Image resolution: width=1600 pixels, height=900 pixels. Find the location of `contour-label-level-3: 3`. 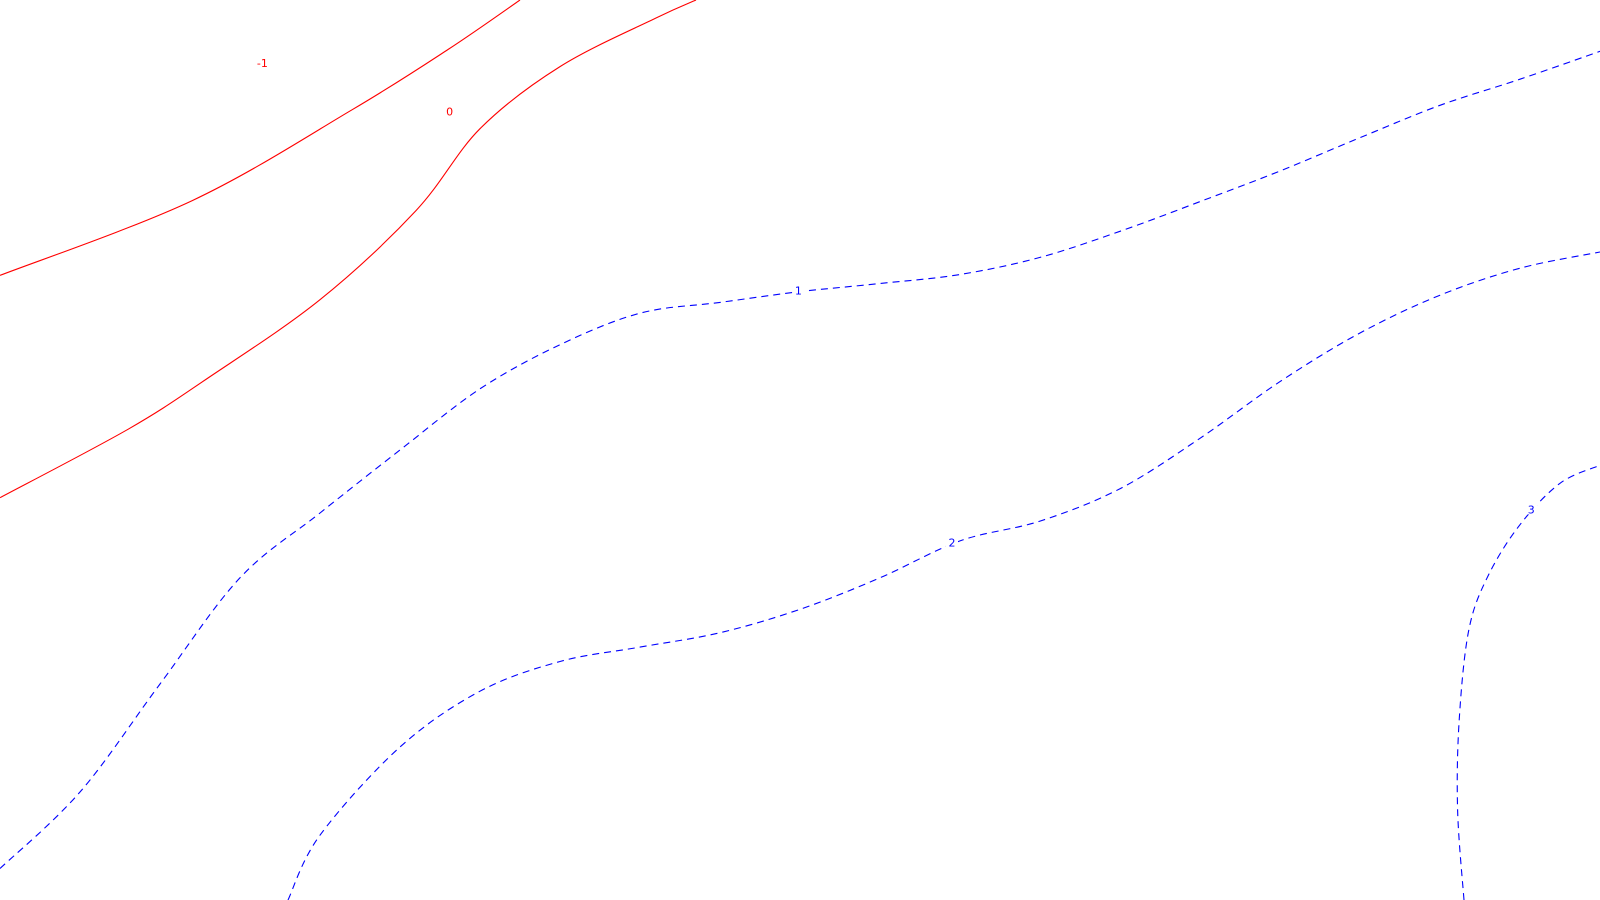

contour-label-level-3: 3 is located at coordinates (1531, 509).